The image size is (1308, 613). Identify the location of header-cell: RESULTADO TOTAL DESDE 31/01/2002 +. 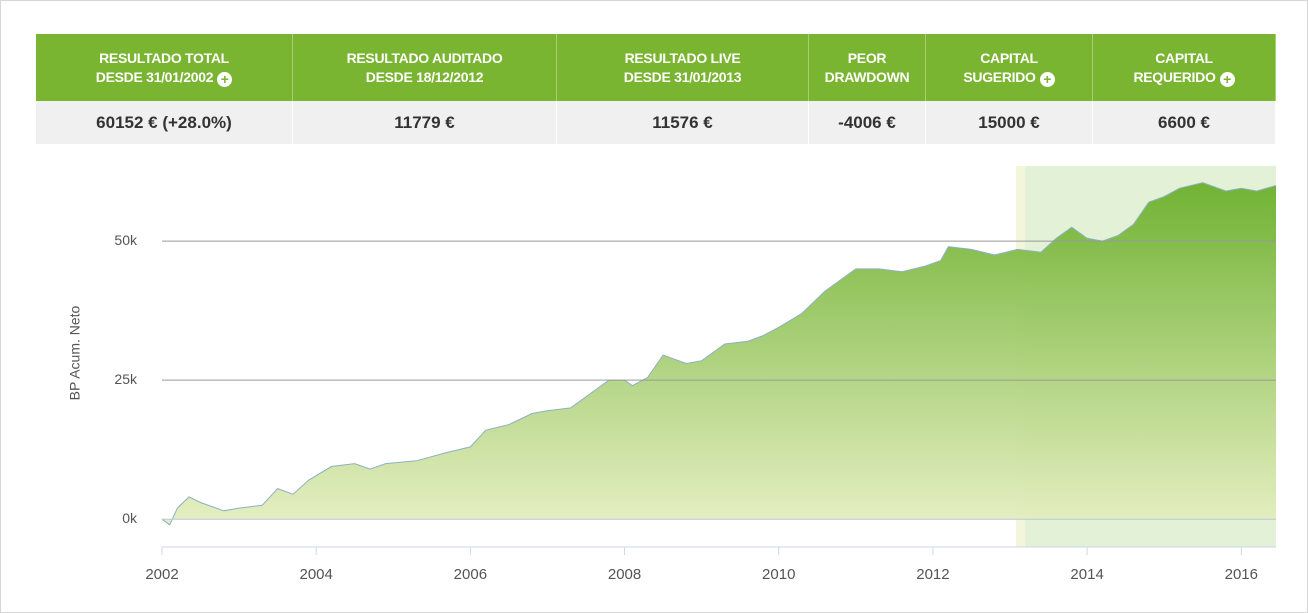
(164, 67).